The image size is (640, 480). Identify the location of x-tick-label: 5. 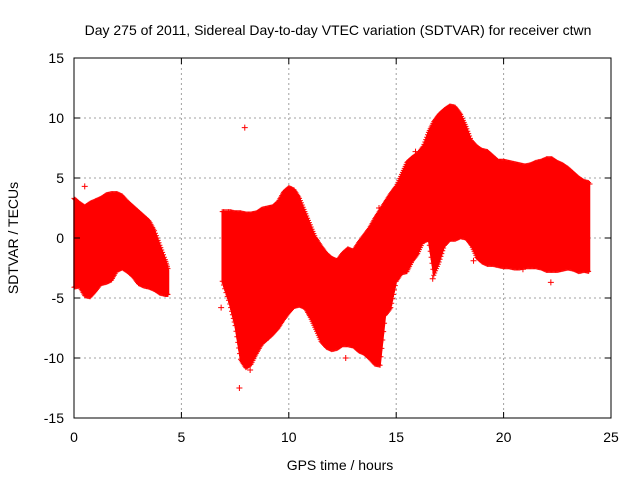
(182, 437).